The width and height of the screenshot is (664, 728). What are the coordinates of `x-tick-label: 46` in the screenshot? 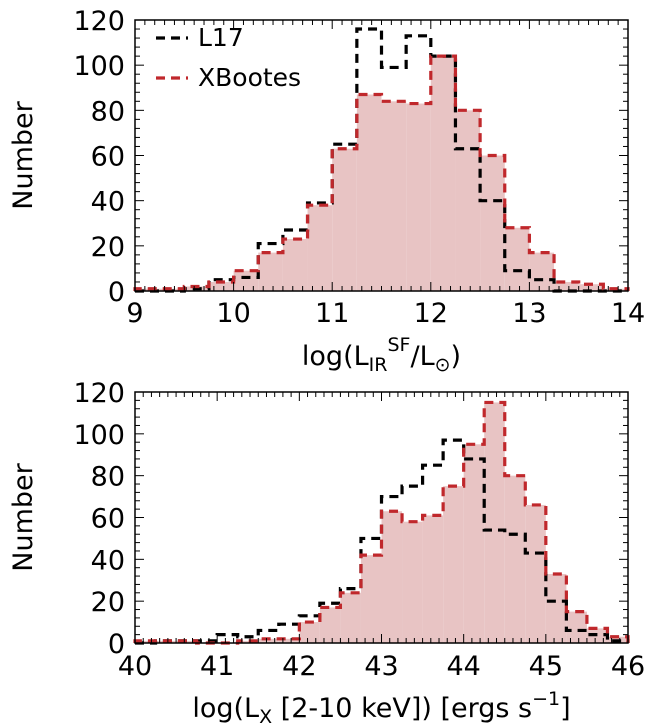 It's located at (628, 666).